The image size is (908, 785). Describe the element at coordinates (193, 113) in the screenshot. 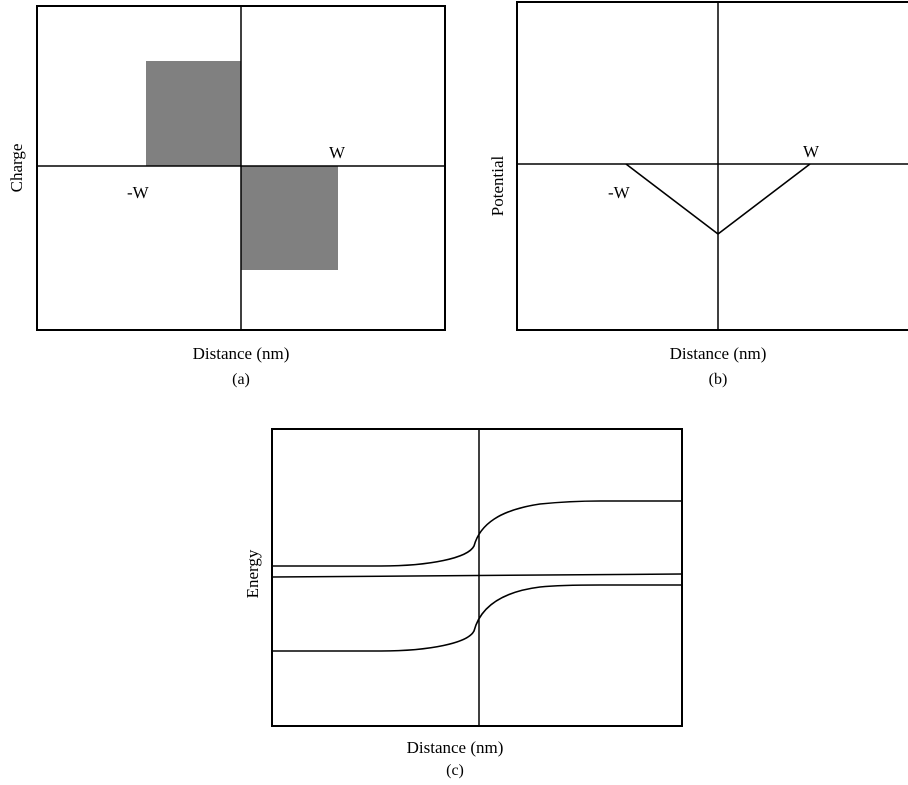

I see `negative-charge-block` at that location.